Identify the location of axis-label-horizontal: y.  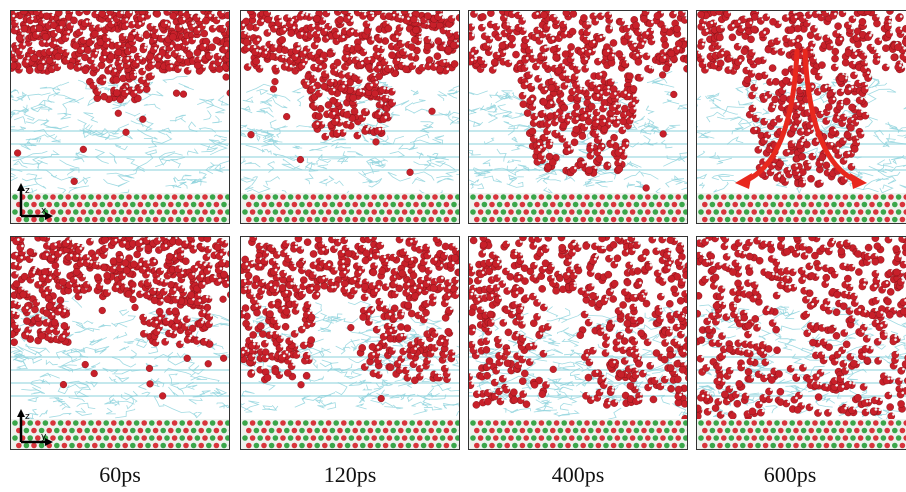
(44, 437).